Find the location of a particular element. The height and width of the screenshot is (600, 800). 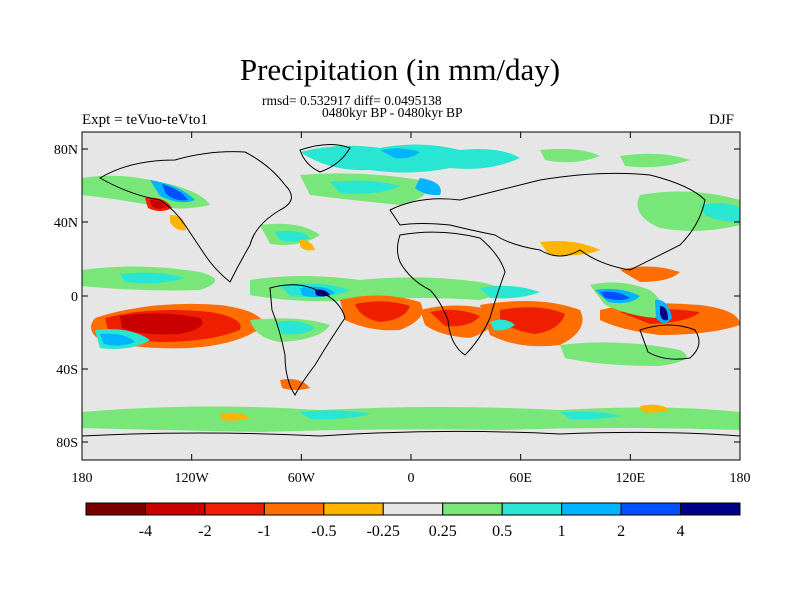

colorbar-label: -2 is located at coordinates (204, 531).